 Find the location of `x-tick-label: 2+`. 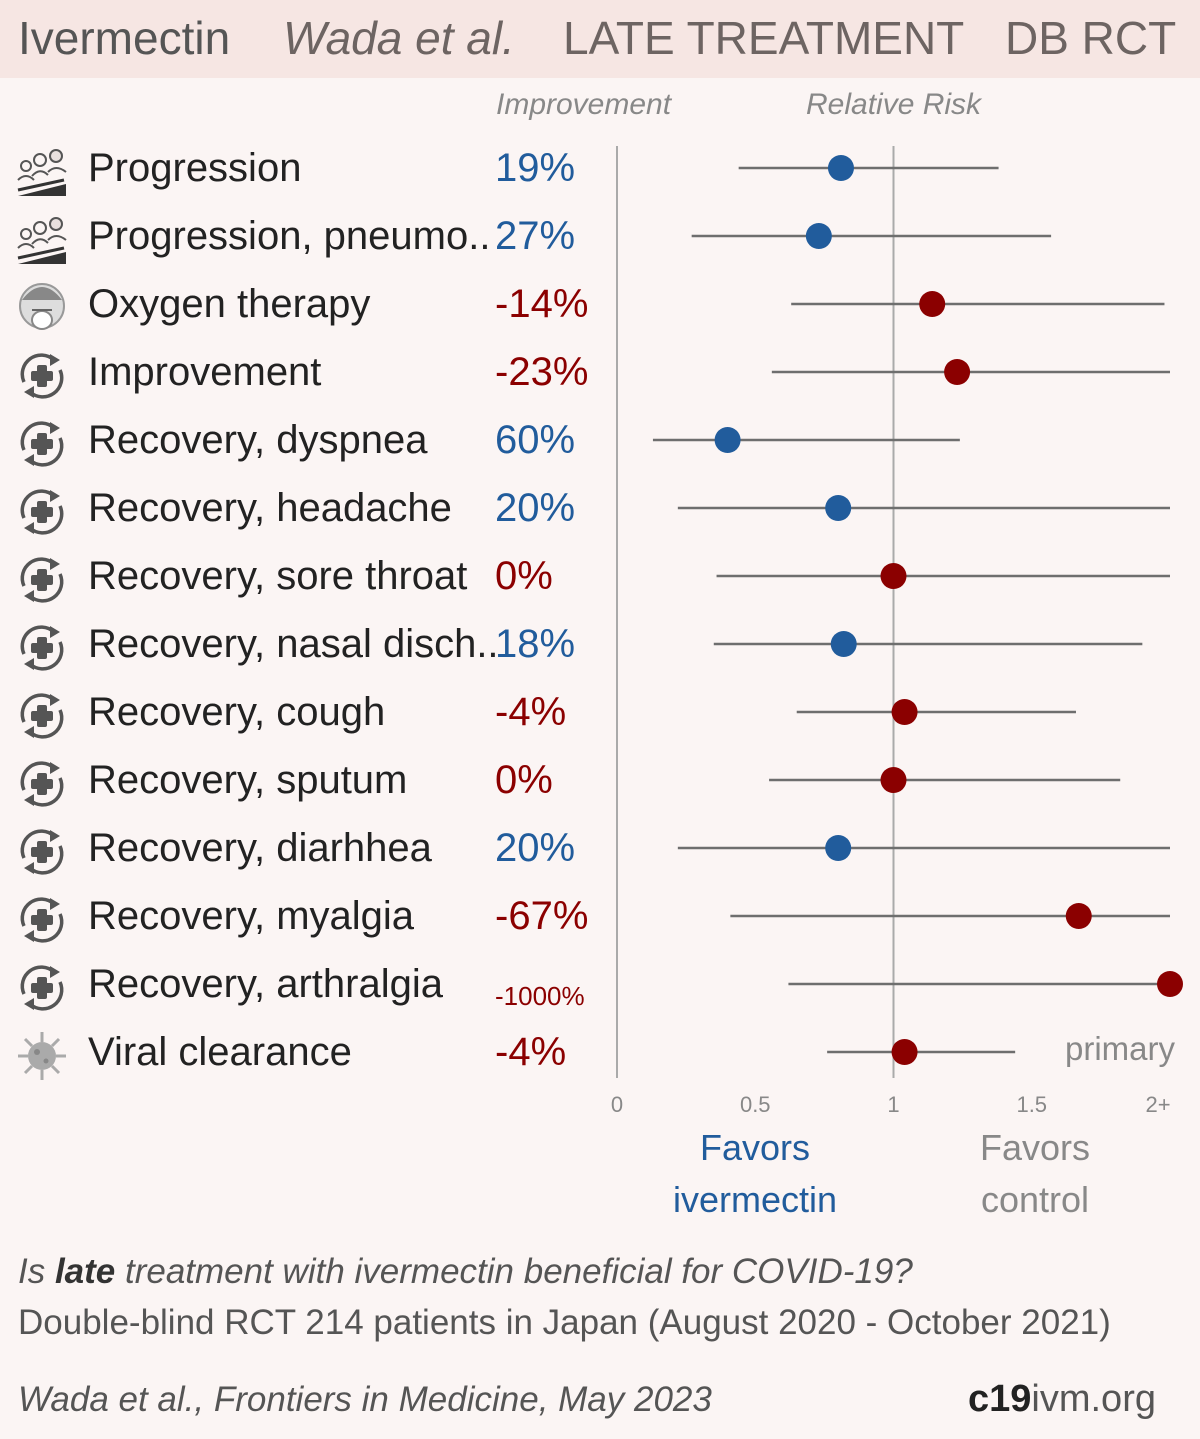

x-tick-label: 2+ is located at coordinates (1157, 1104).